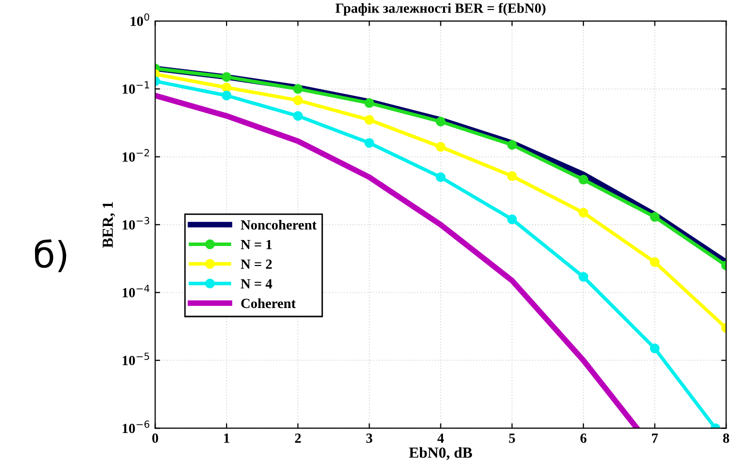 This screenshot has height=468, width=732. Describe the element at coordinates (227, 438) in the screenshot. I see `x-tick-label: 1` at that location.